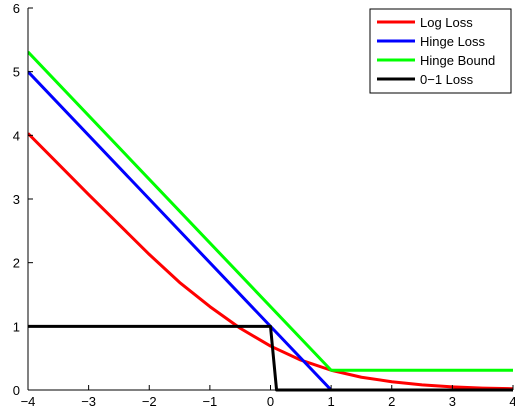 Image resolution: width=515 pixels, height=416 pixels. Describe the element at coordinates (209, 401) in the screenshot. I see `x-tick-label: −1` at that location.